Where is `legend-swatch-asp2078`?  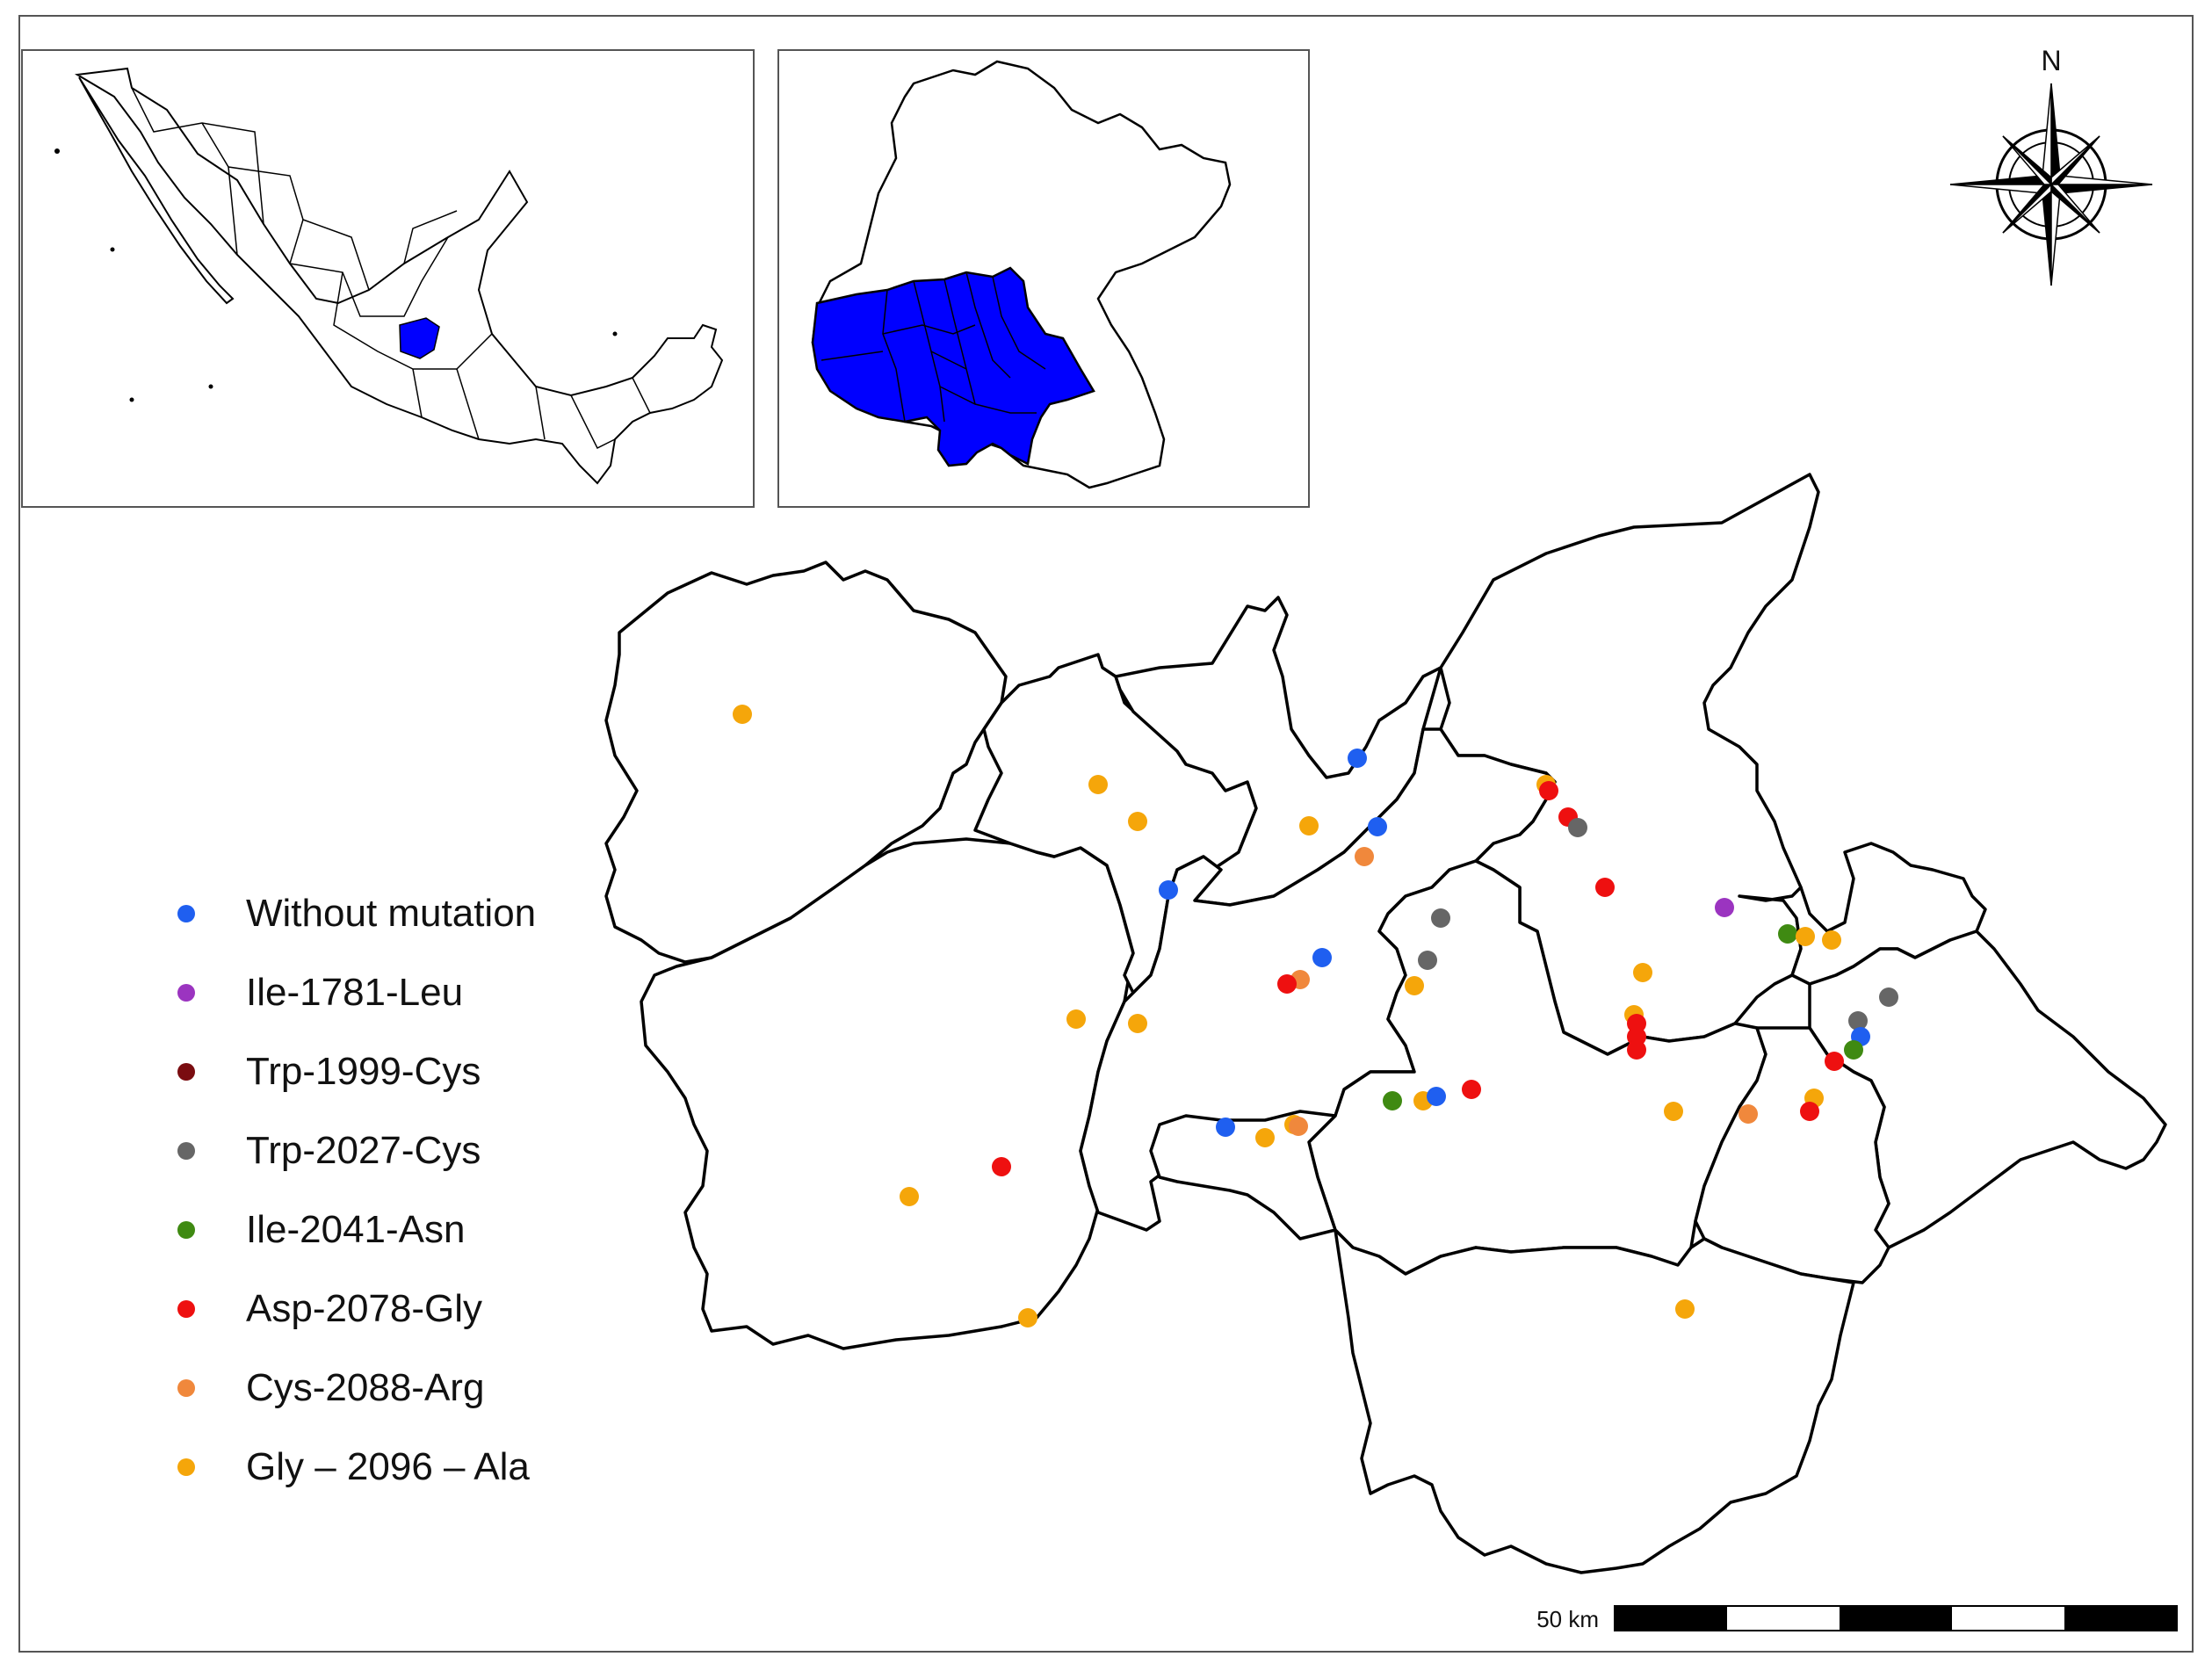 legend-swatch-asp2078 is located at coordinates (186, 1309).